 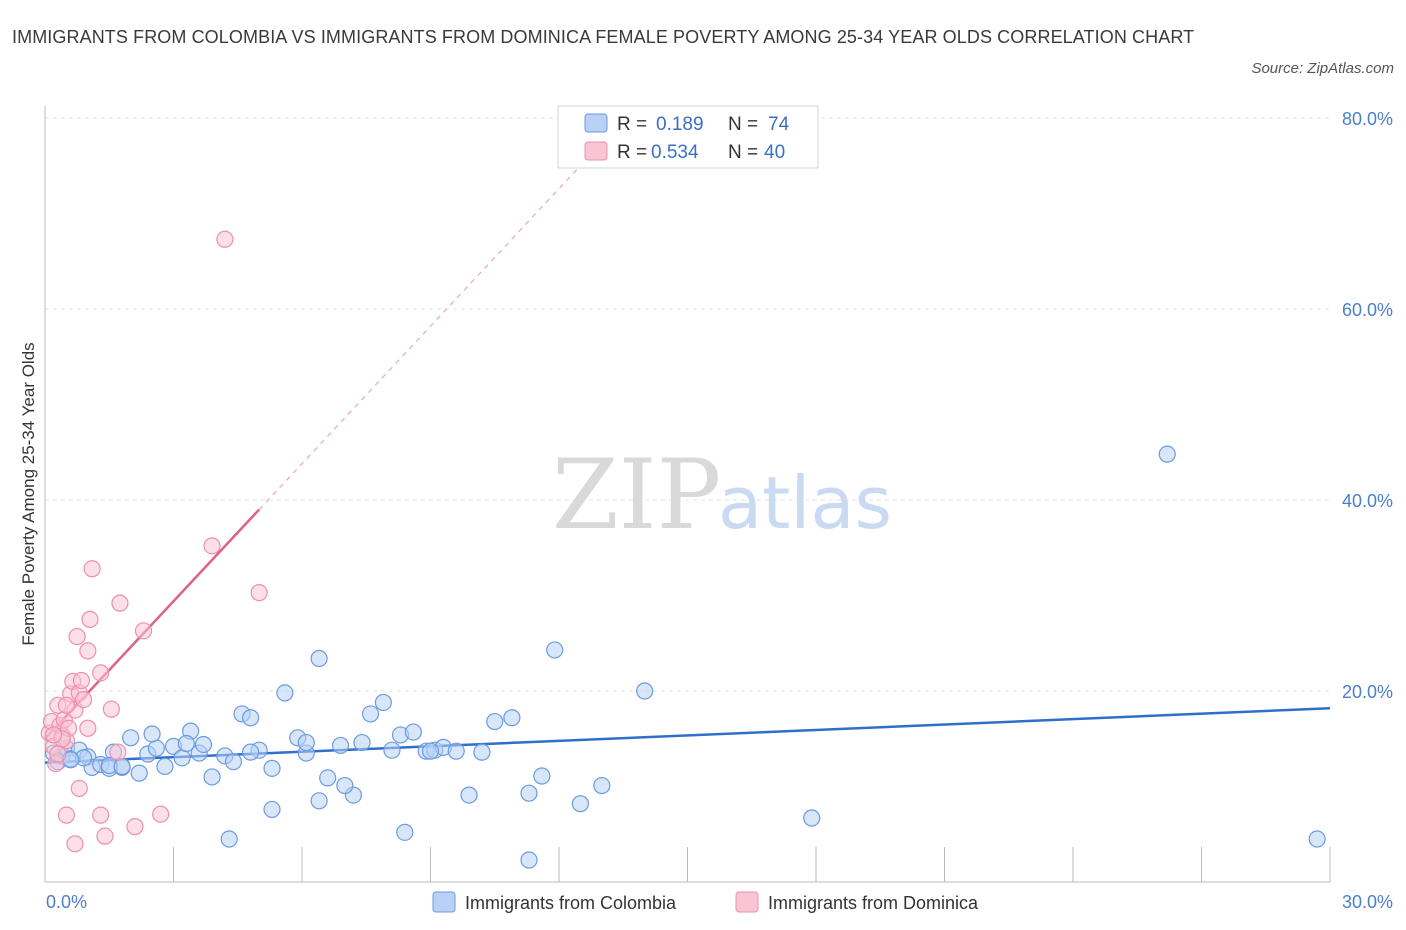 What do you see at coordinates (688, 137) in the screenshot?
I see `correlation-legend: R = 0.189 N = 74 R = 0.534 N = 40` at bounding box center [688, 137].